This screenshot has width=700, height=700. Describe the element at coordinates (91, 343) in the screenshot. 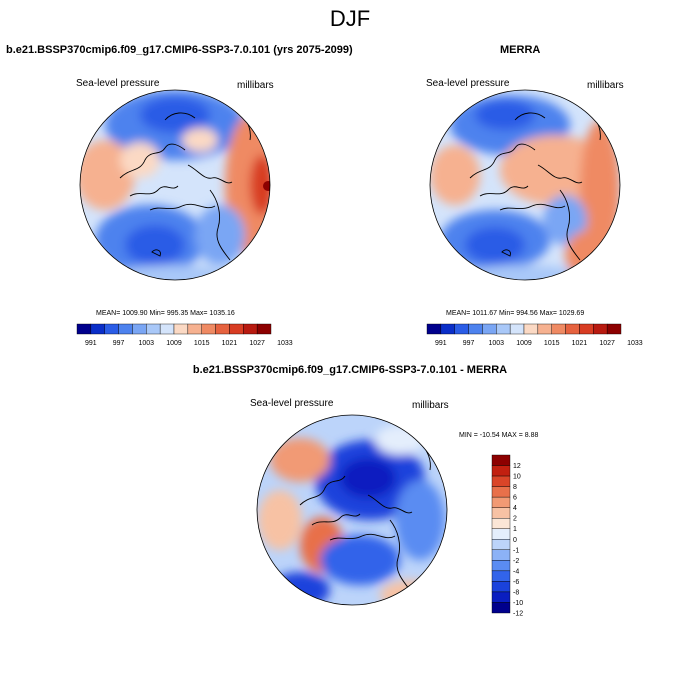

I see `model-colorbar-tick-label: 991` at that location.